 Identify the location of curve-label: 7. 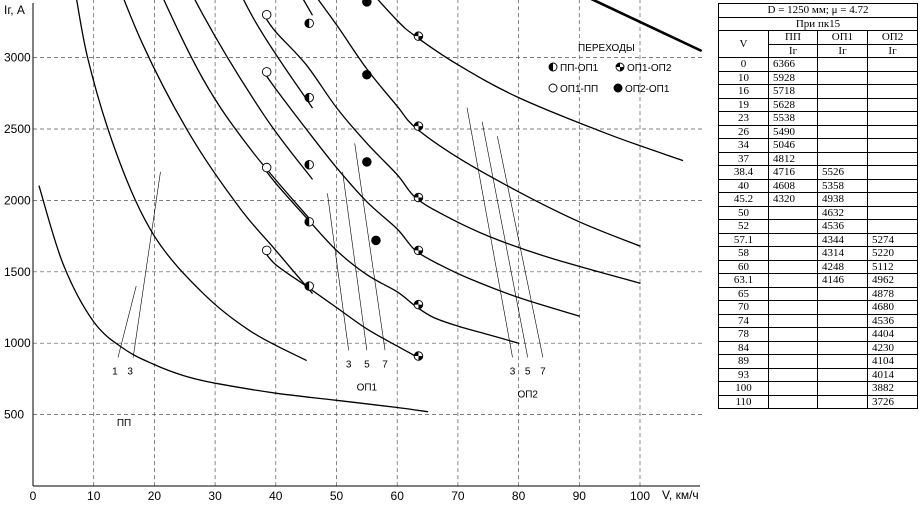
(543, 372).